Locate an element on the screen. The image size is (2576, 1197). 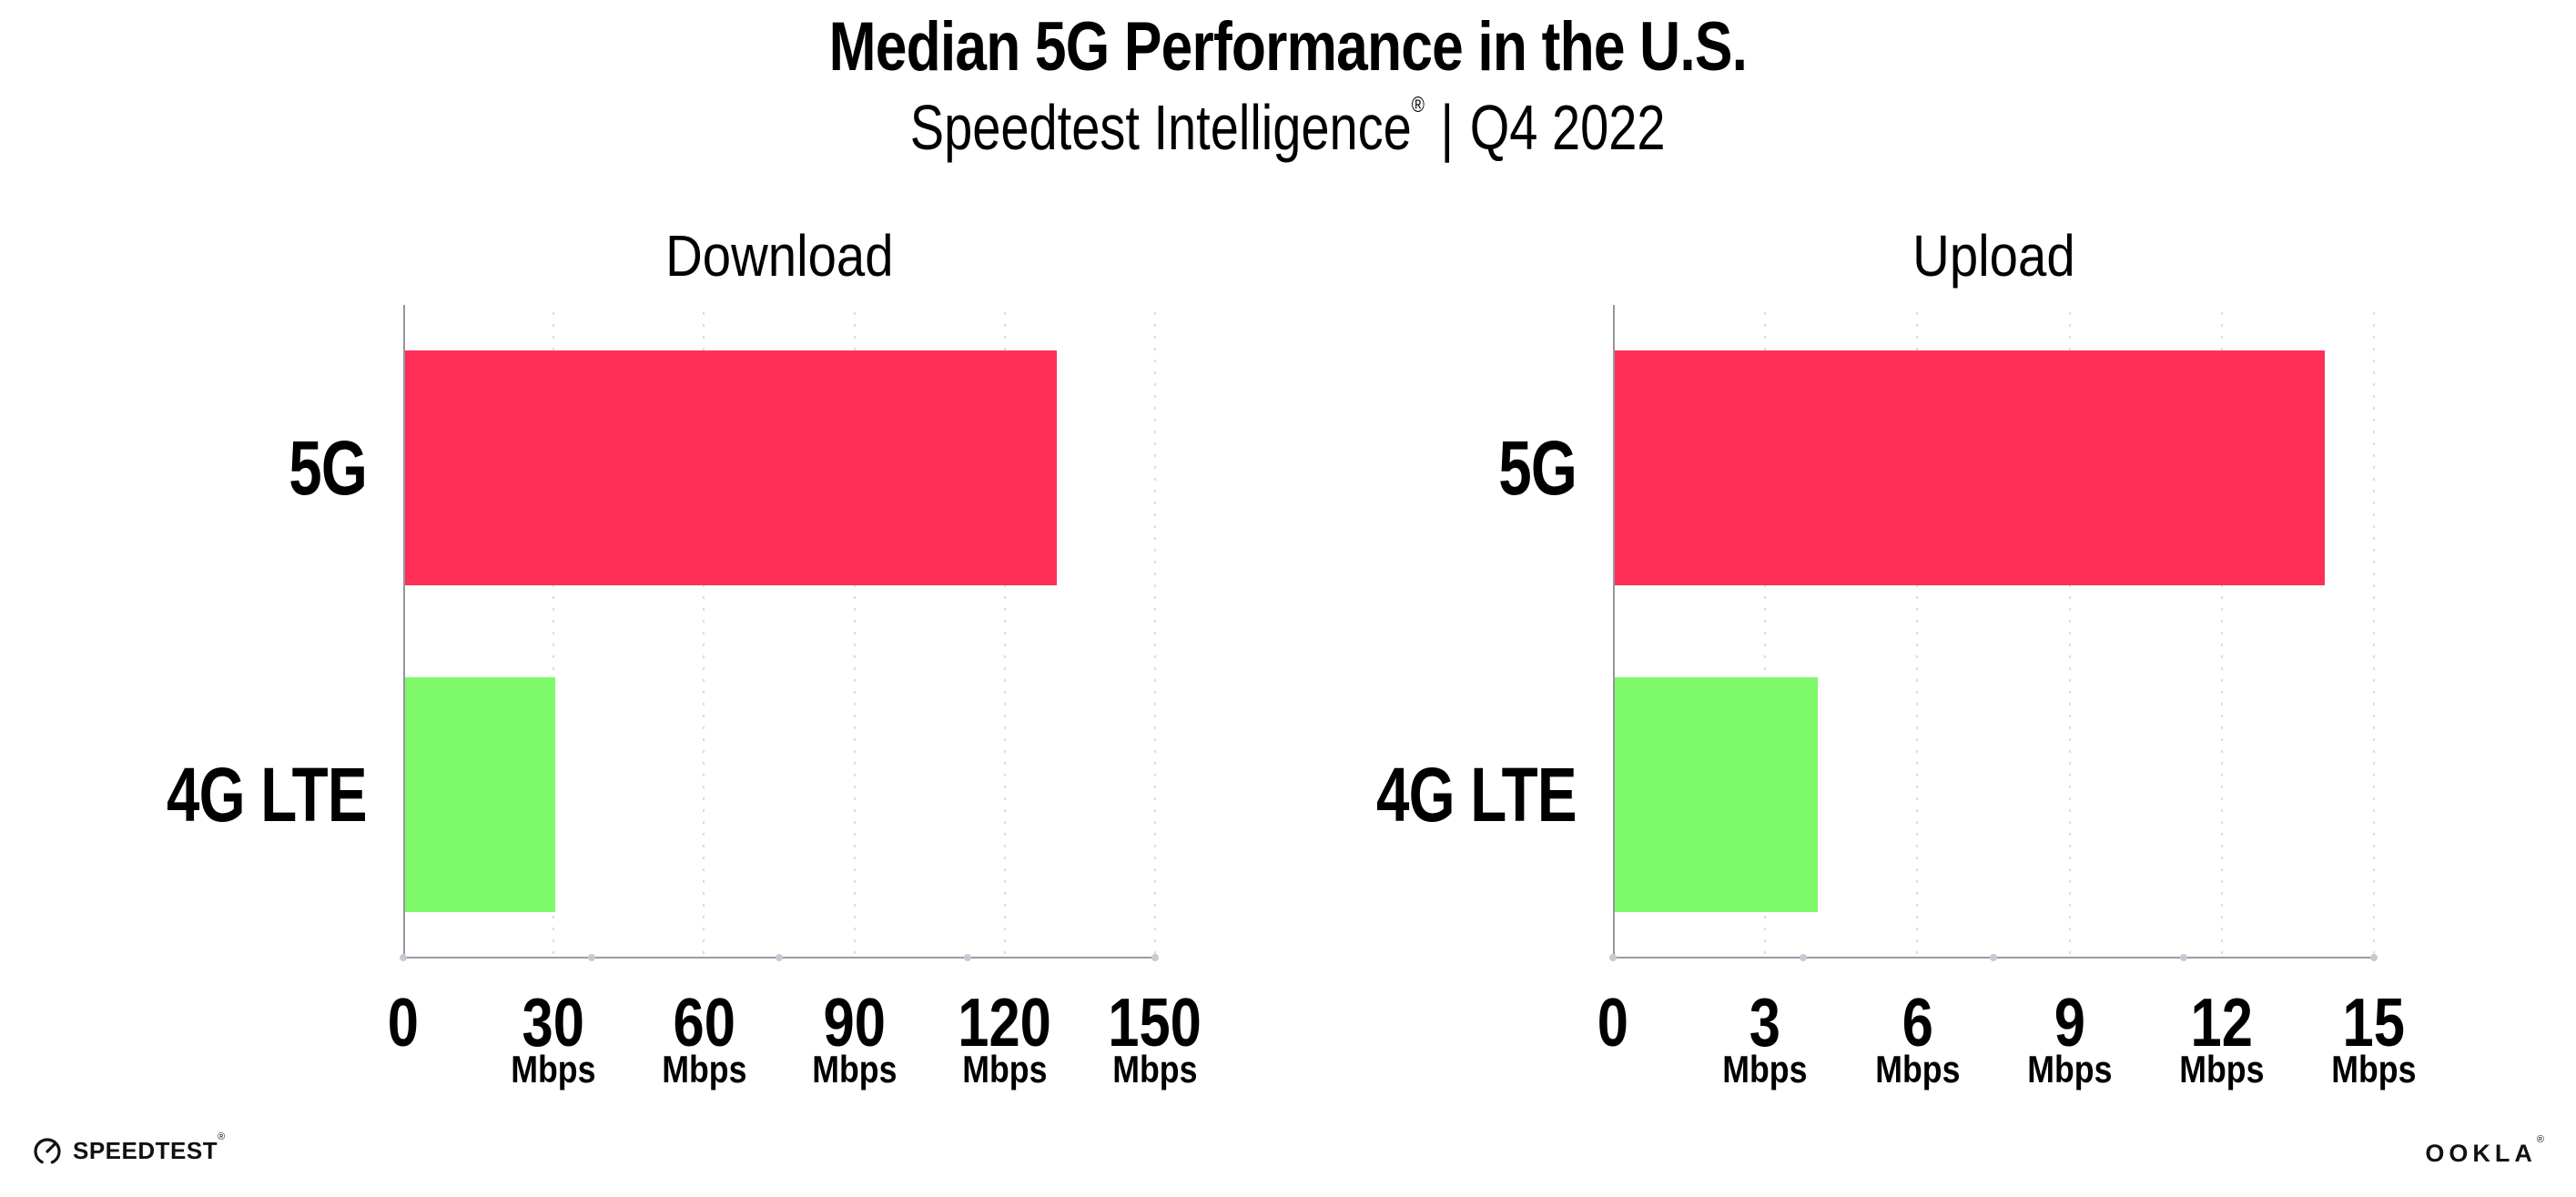
tick-label-text: 90 is located at coordinates (854, 1022).